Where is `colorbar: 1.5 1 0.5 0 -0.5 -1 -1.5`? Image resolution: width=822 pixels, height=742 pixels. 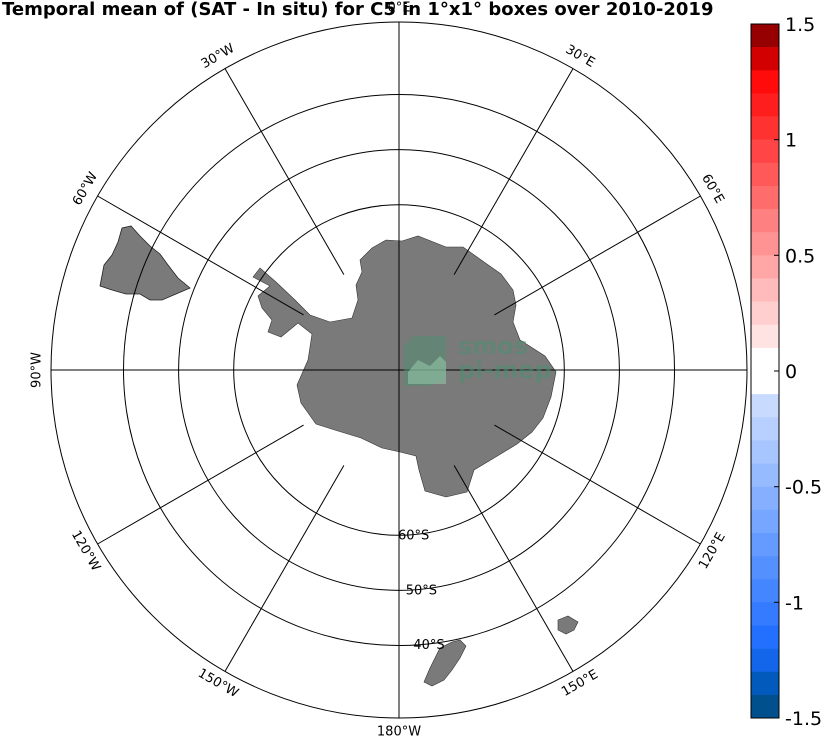 colorbar: 1.5 1 0.5 0 -0.5 -1 -1.5 is located at coordinates (786, 372).